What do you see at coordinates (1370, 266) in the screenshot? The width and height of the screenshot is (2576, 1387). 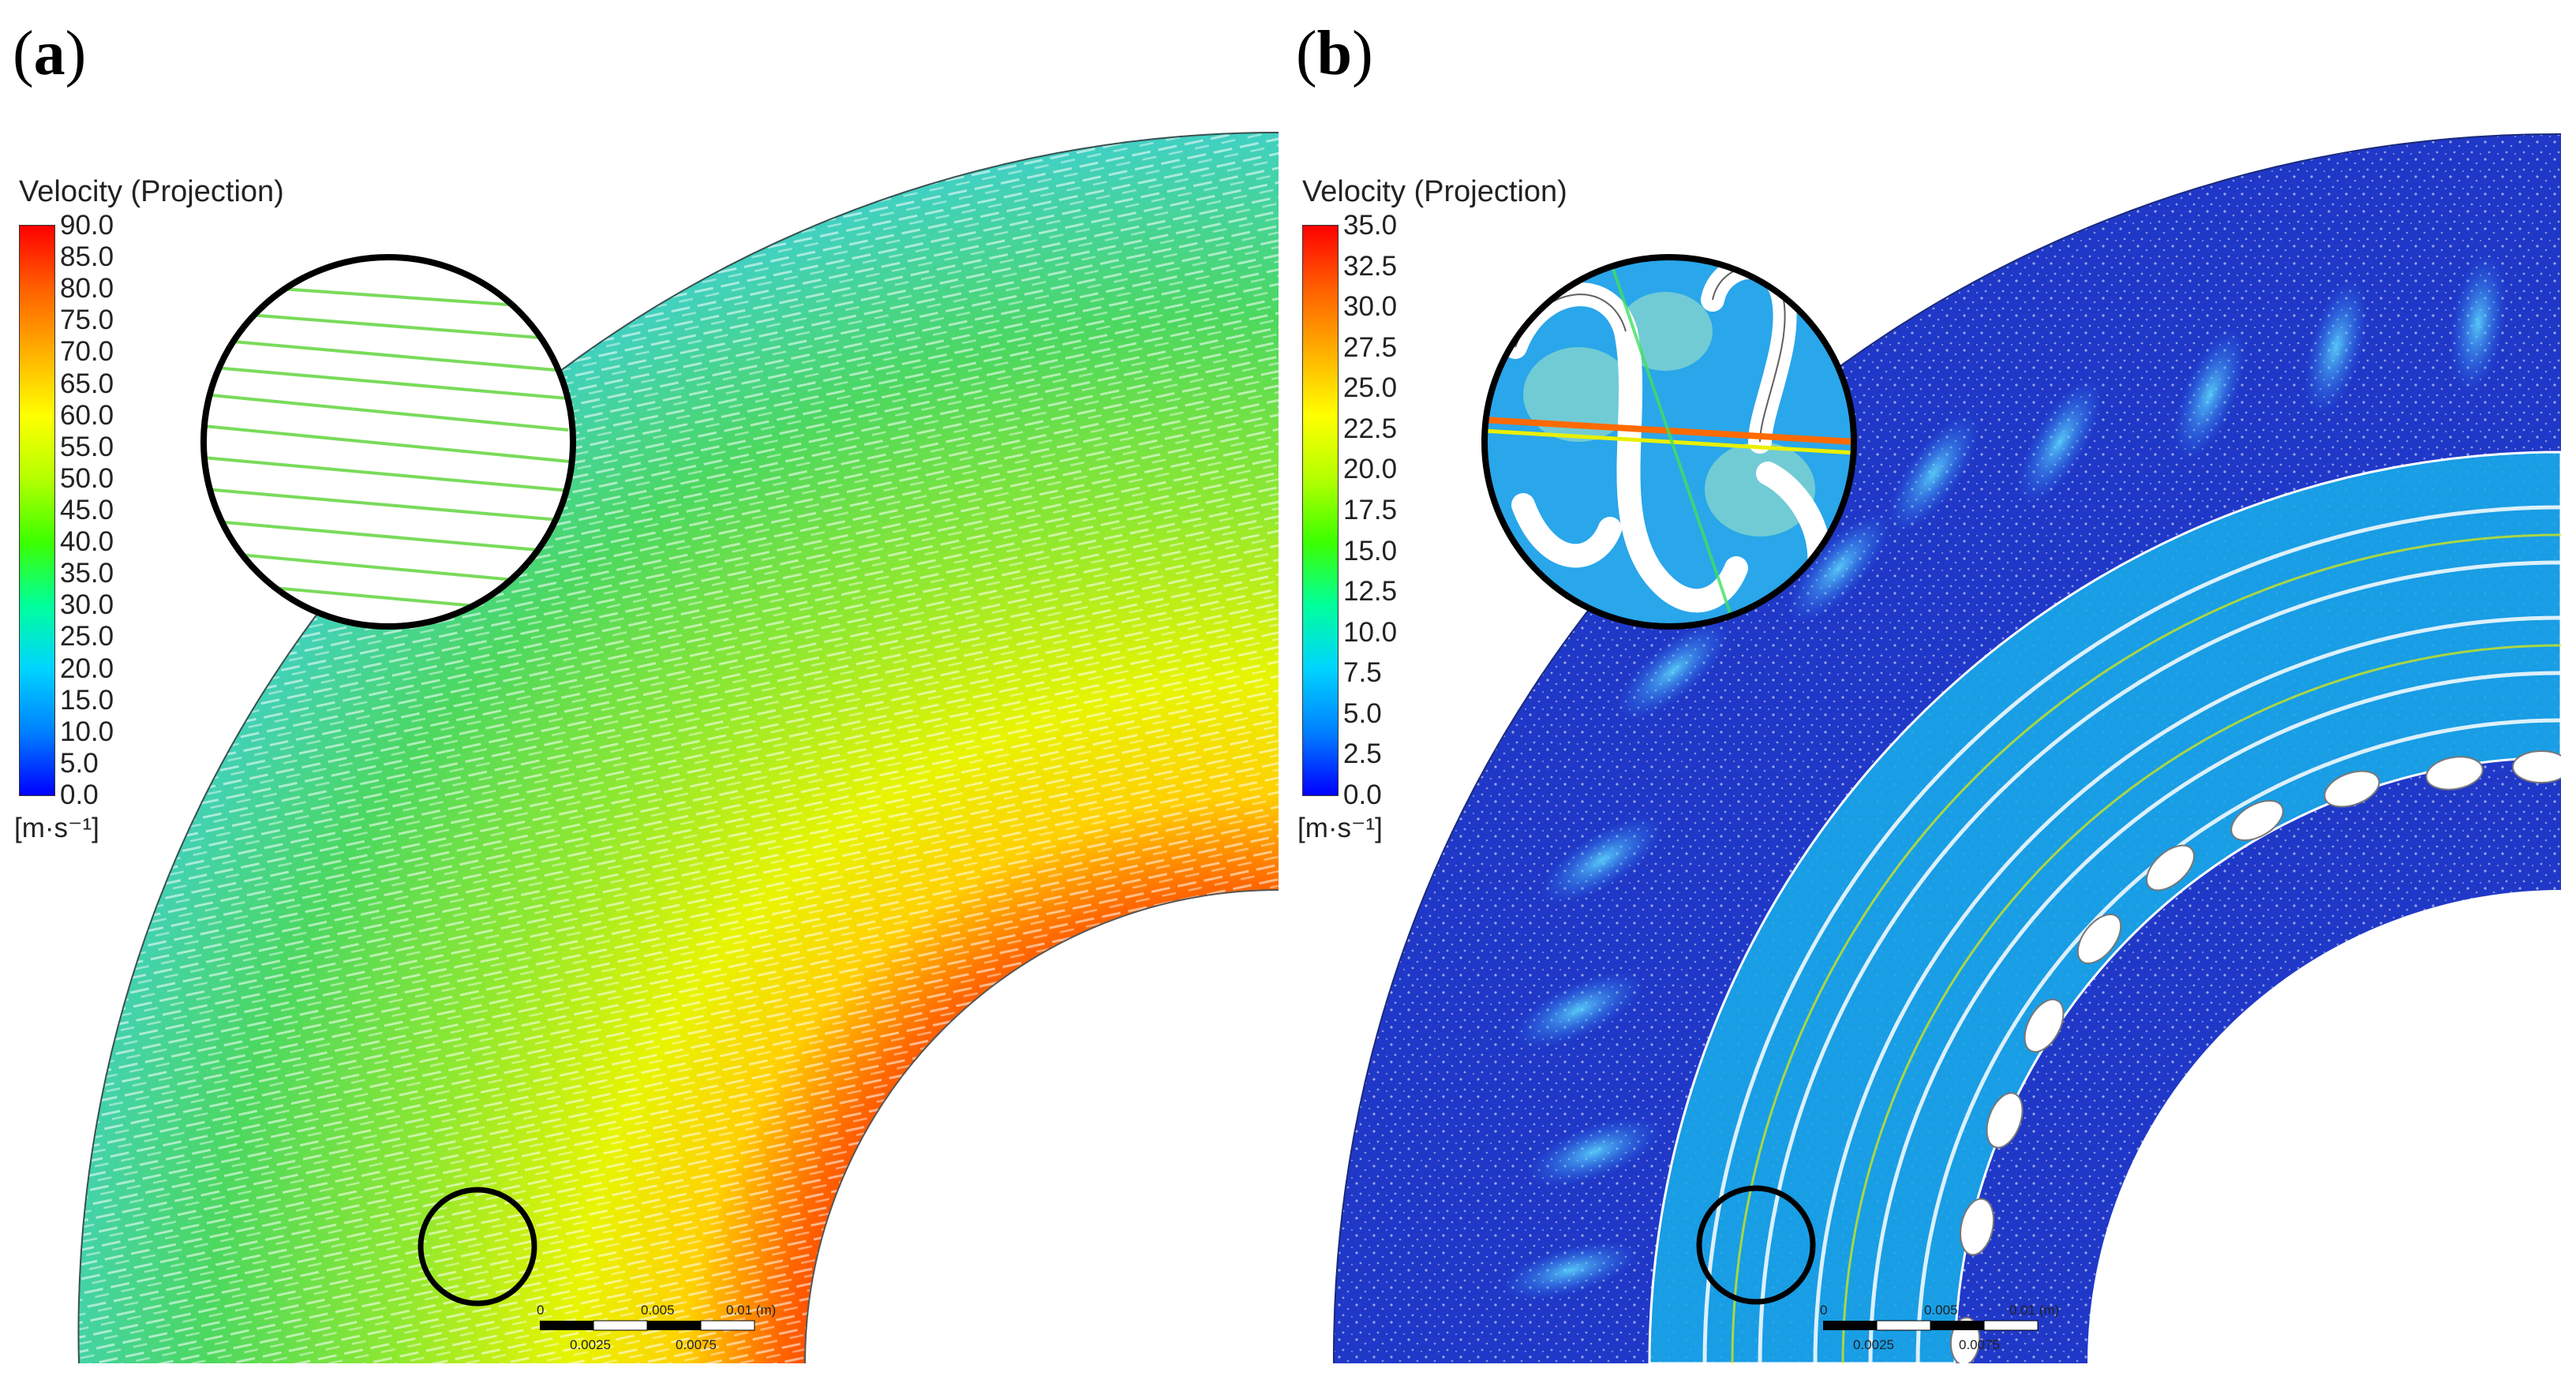 I see `colorbar-tick: 32.5` at bounding box center [1370, 266].